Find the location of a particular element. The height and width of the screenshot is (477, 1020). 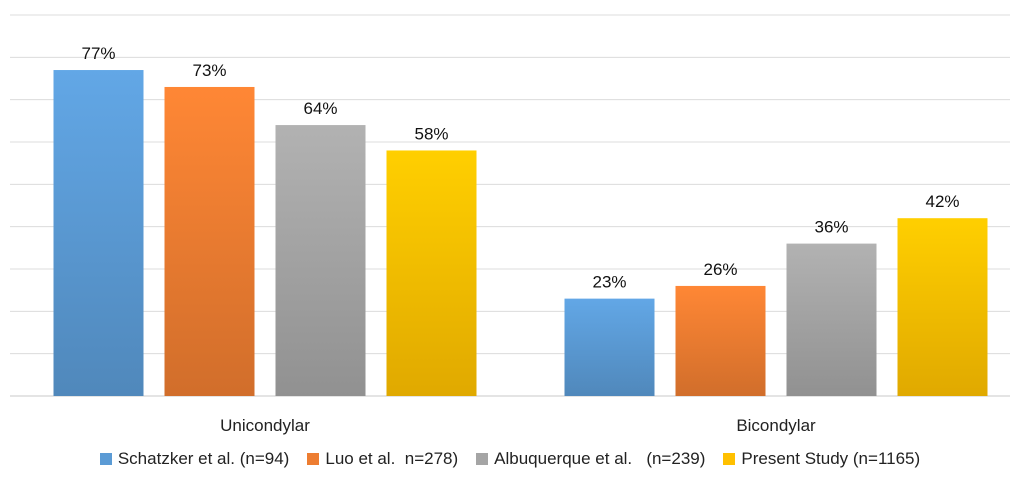

legend-label: Luo et al. n=278) is located at coordinates (392, 458).